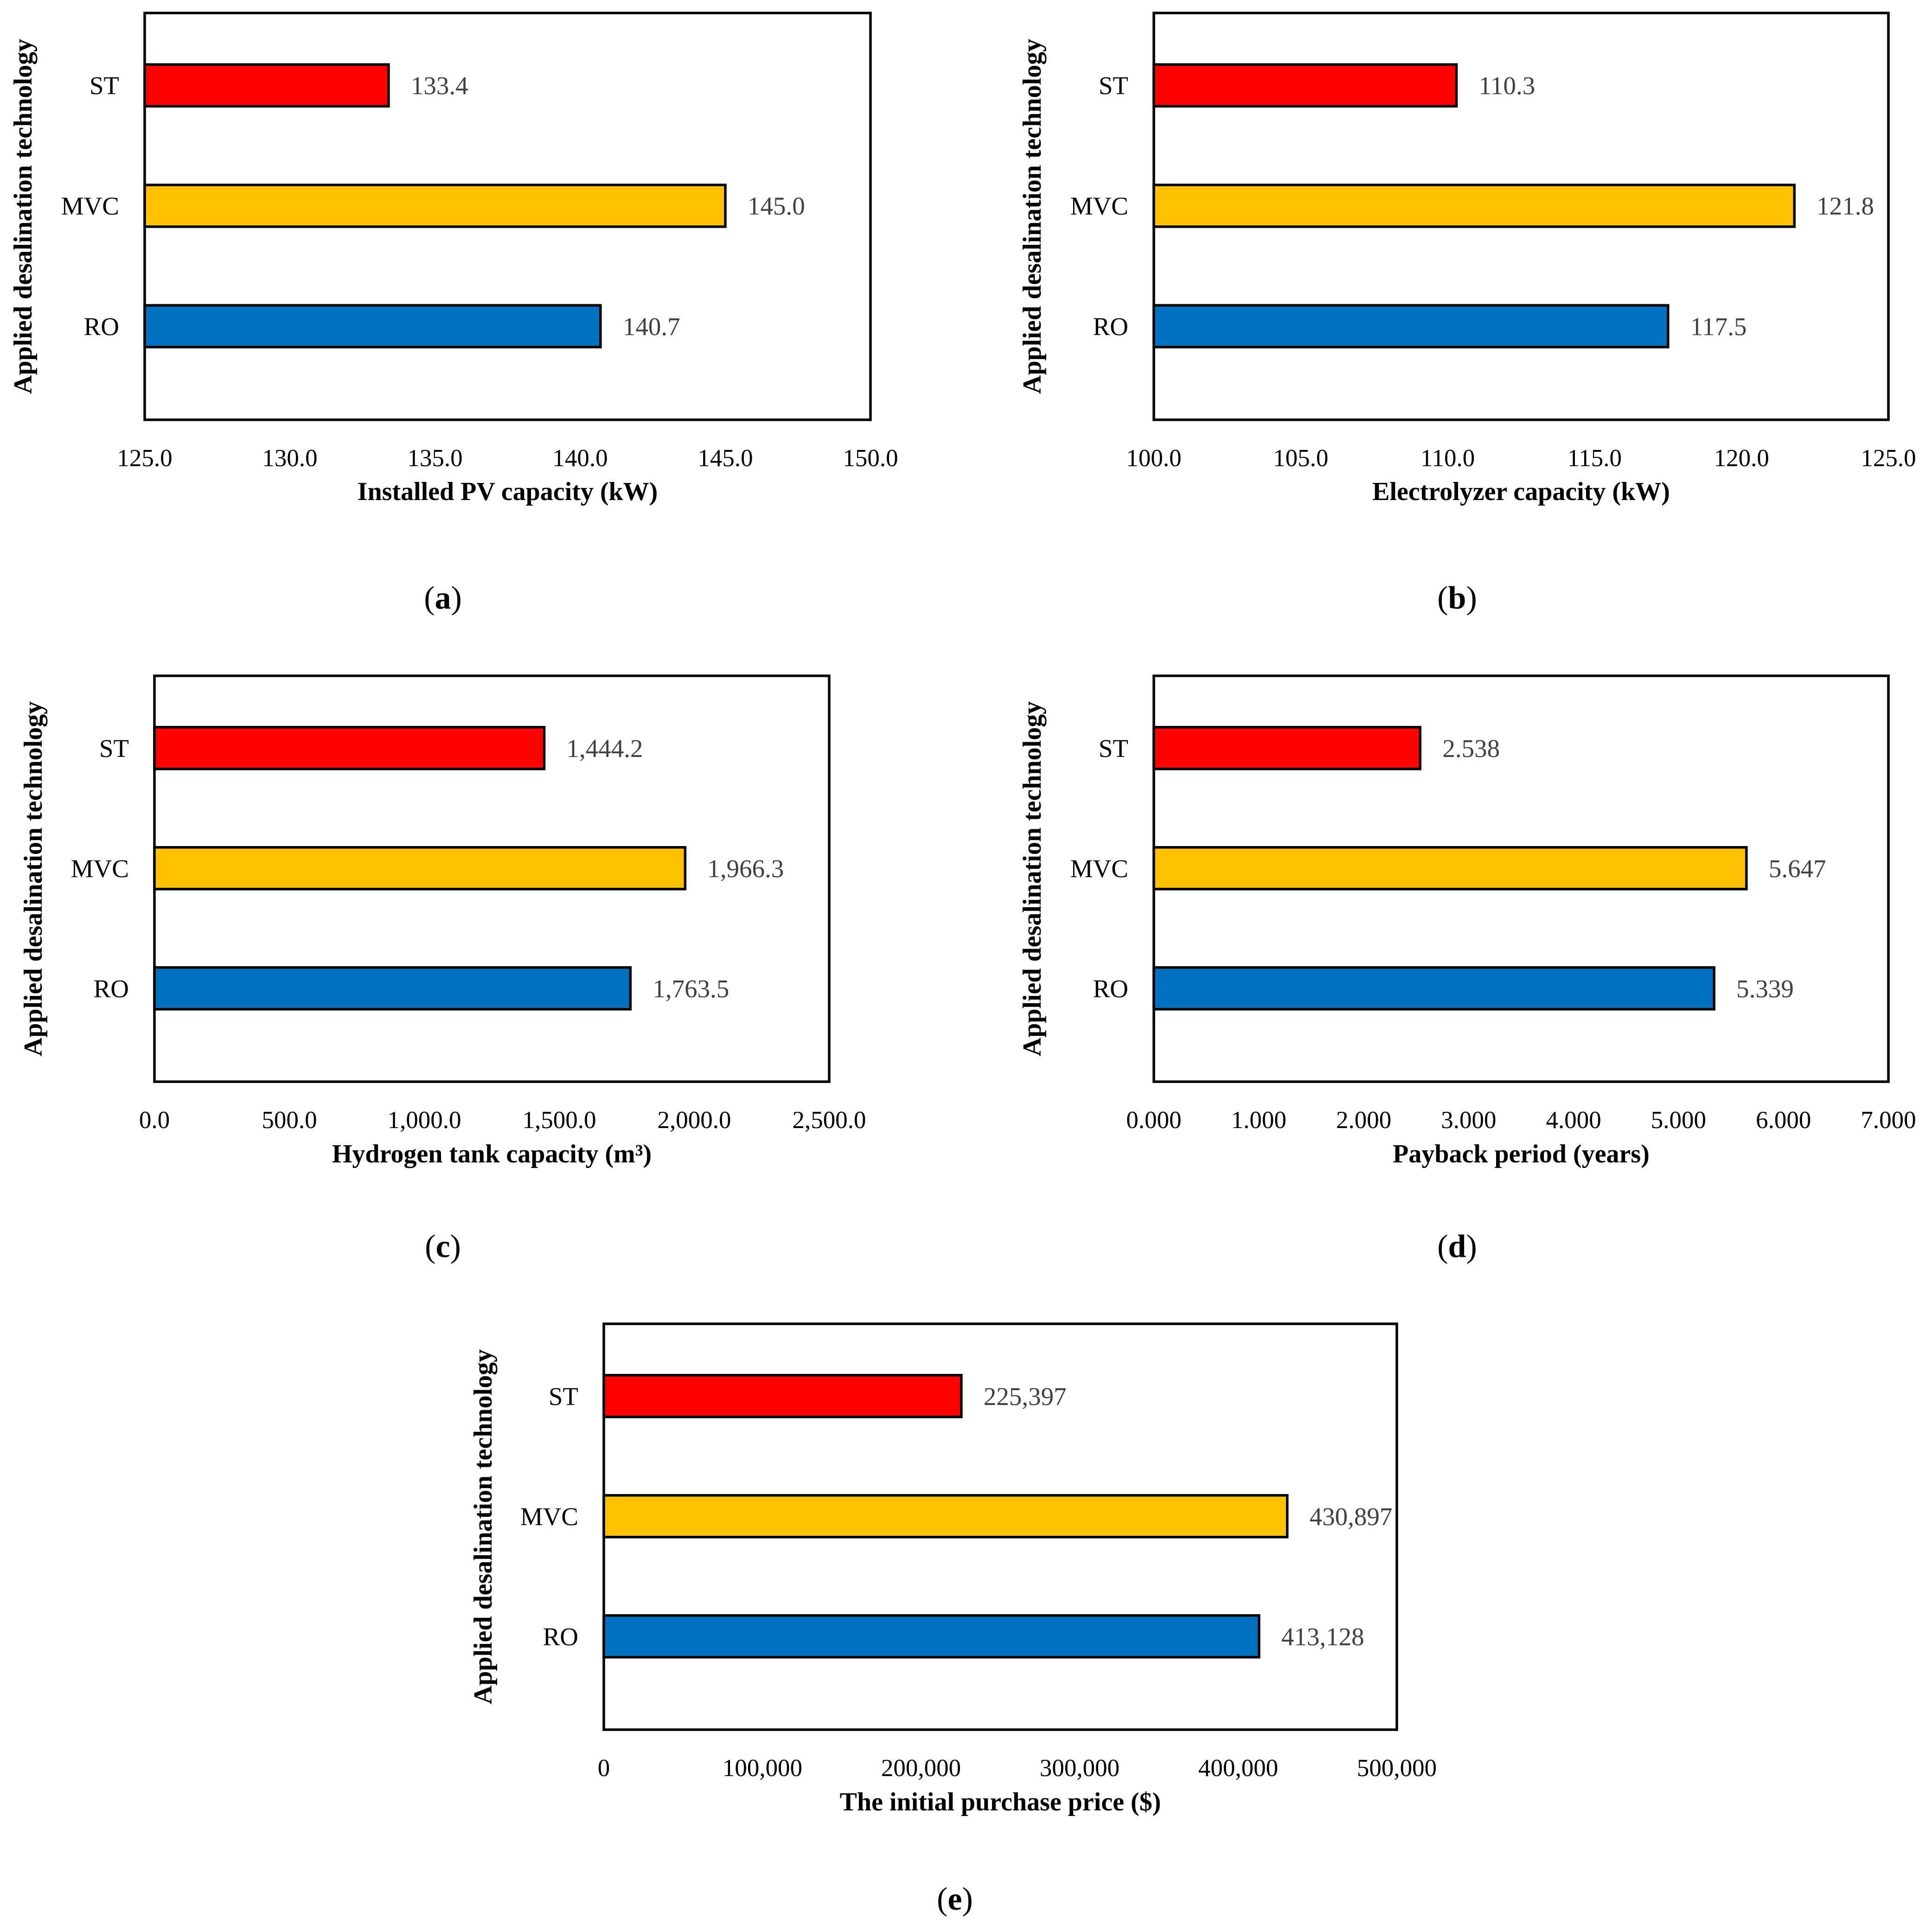 The image size is (1932, 1931). I want to click on x-tick-label: 4.000, so click(1573, 1121).